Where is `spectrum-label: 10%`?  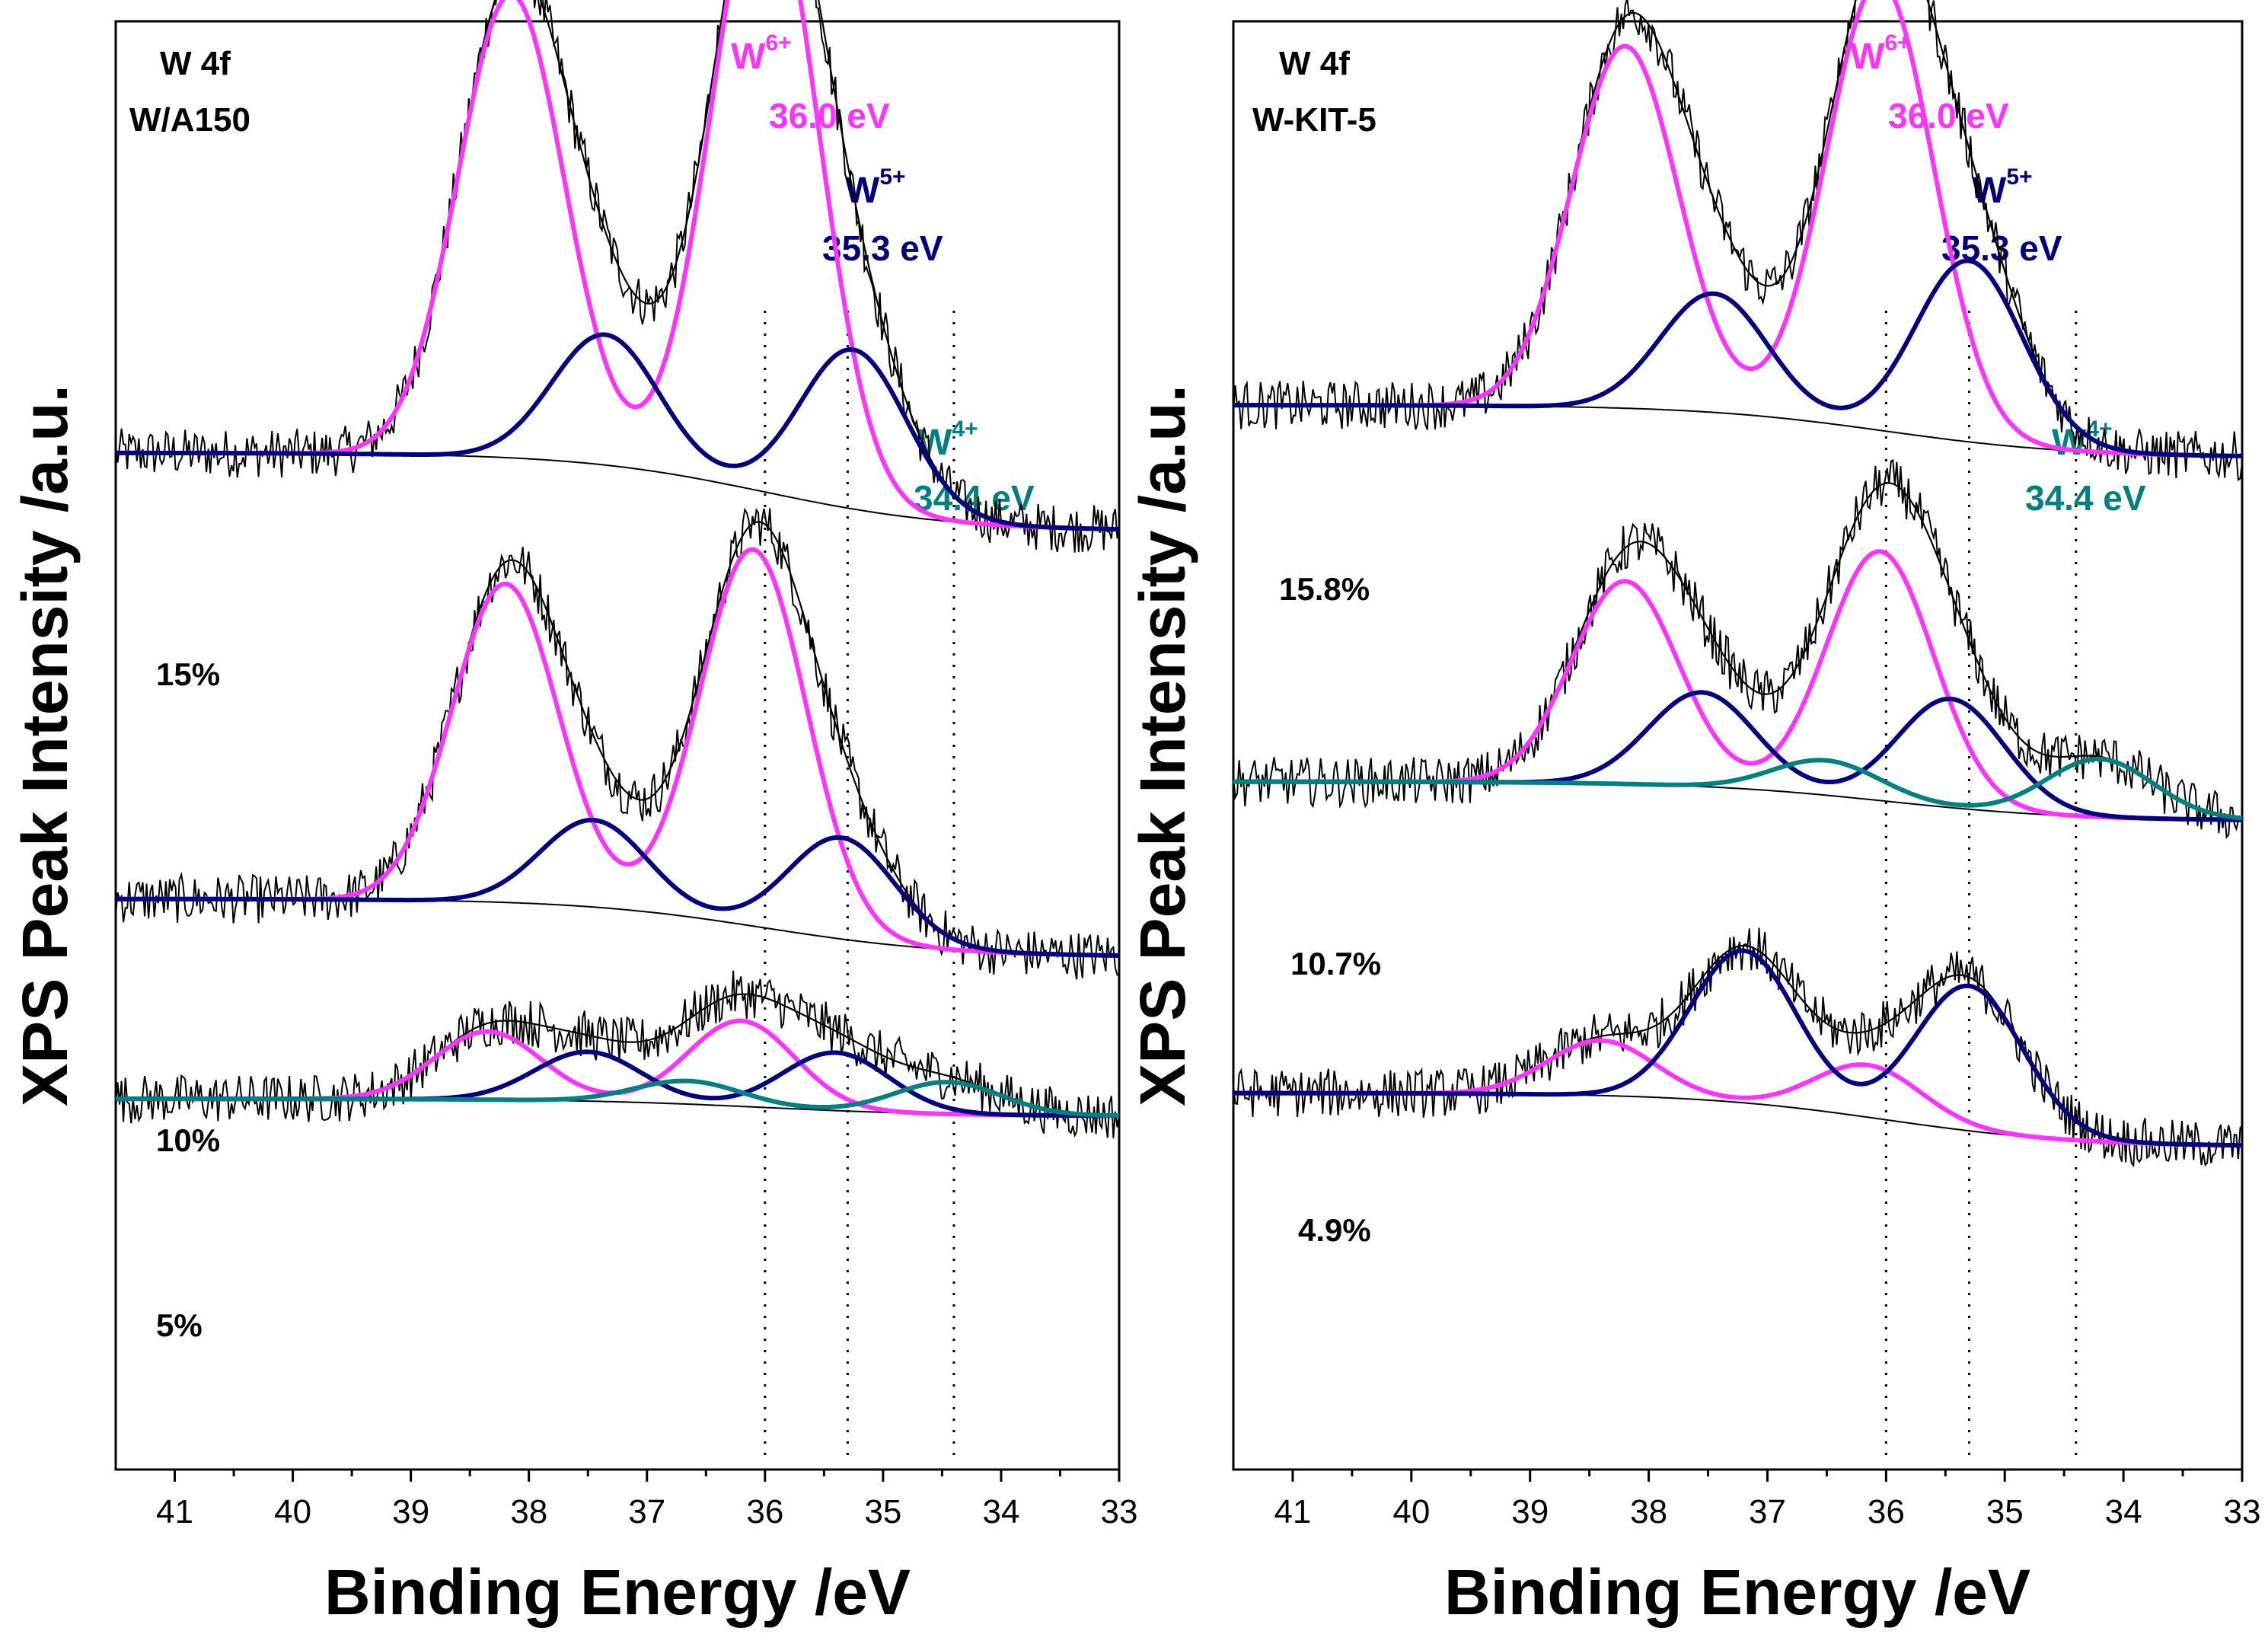 spectrum-label: 10% is located at coordinates (188, 1140).